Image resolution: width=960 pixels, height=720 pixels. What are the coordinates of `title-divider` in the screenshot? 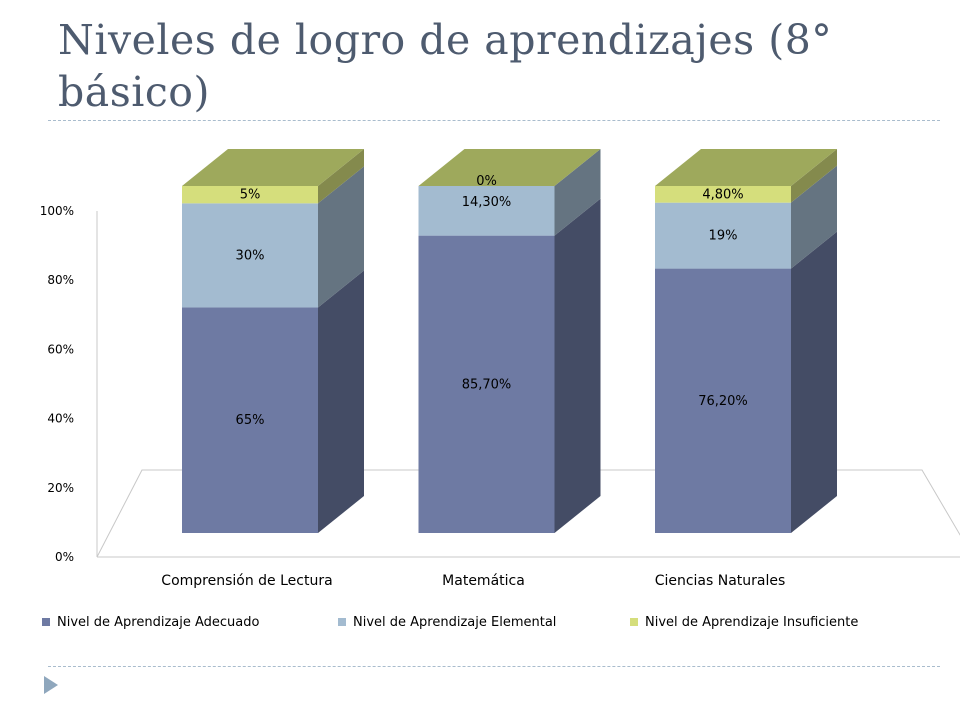 It's located at (494, 120).